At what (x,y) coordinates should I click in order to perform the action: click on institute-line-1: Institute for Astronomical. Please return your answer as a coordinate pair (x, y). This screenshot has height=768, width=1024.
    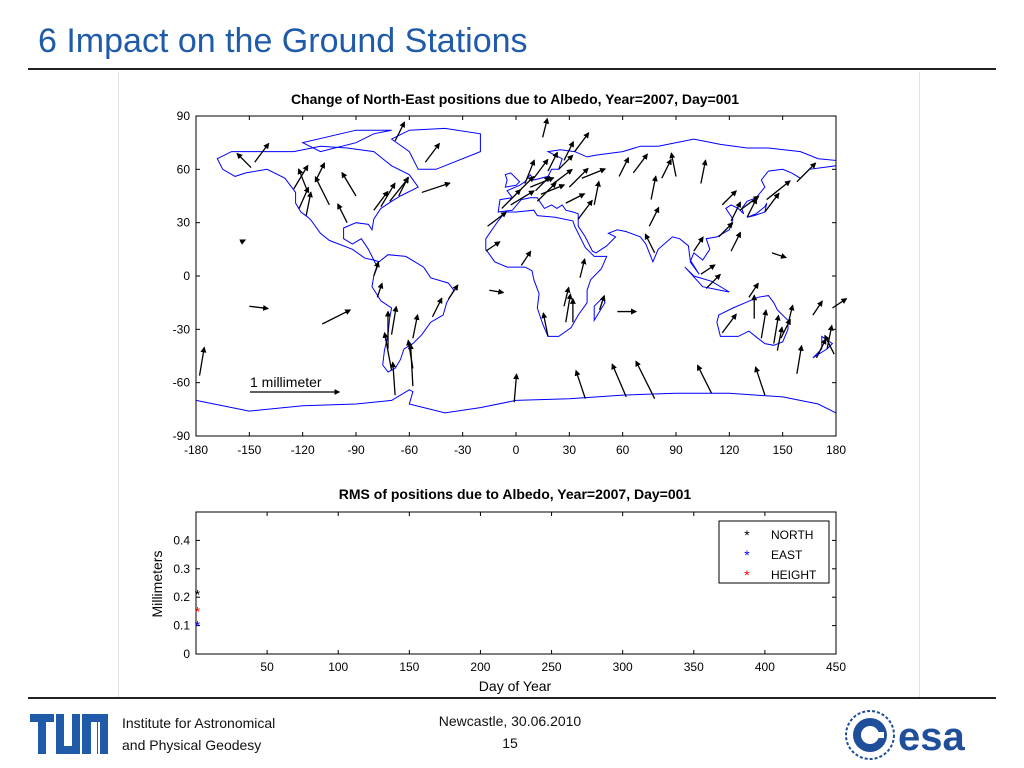
    Looking at the image, I should click on (199, 723).